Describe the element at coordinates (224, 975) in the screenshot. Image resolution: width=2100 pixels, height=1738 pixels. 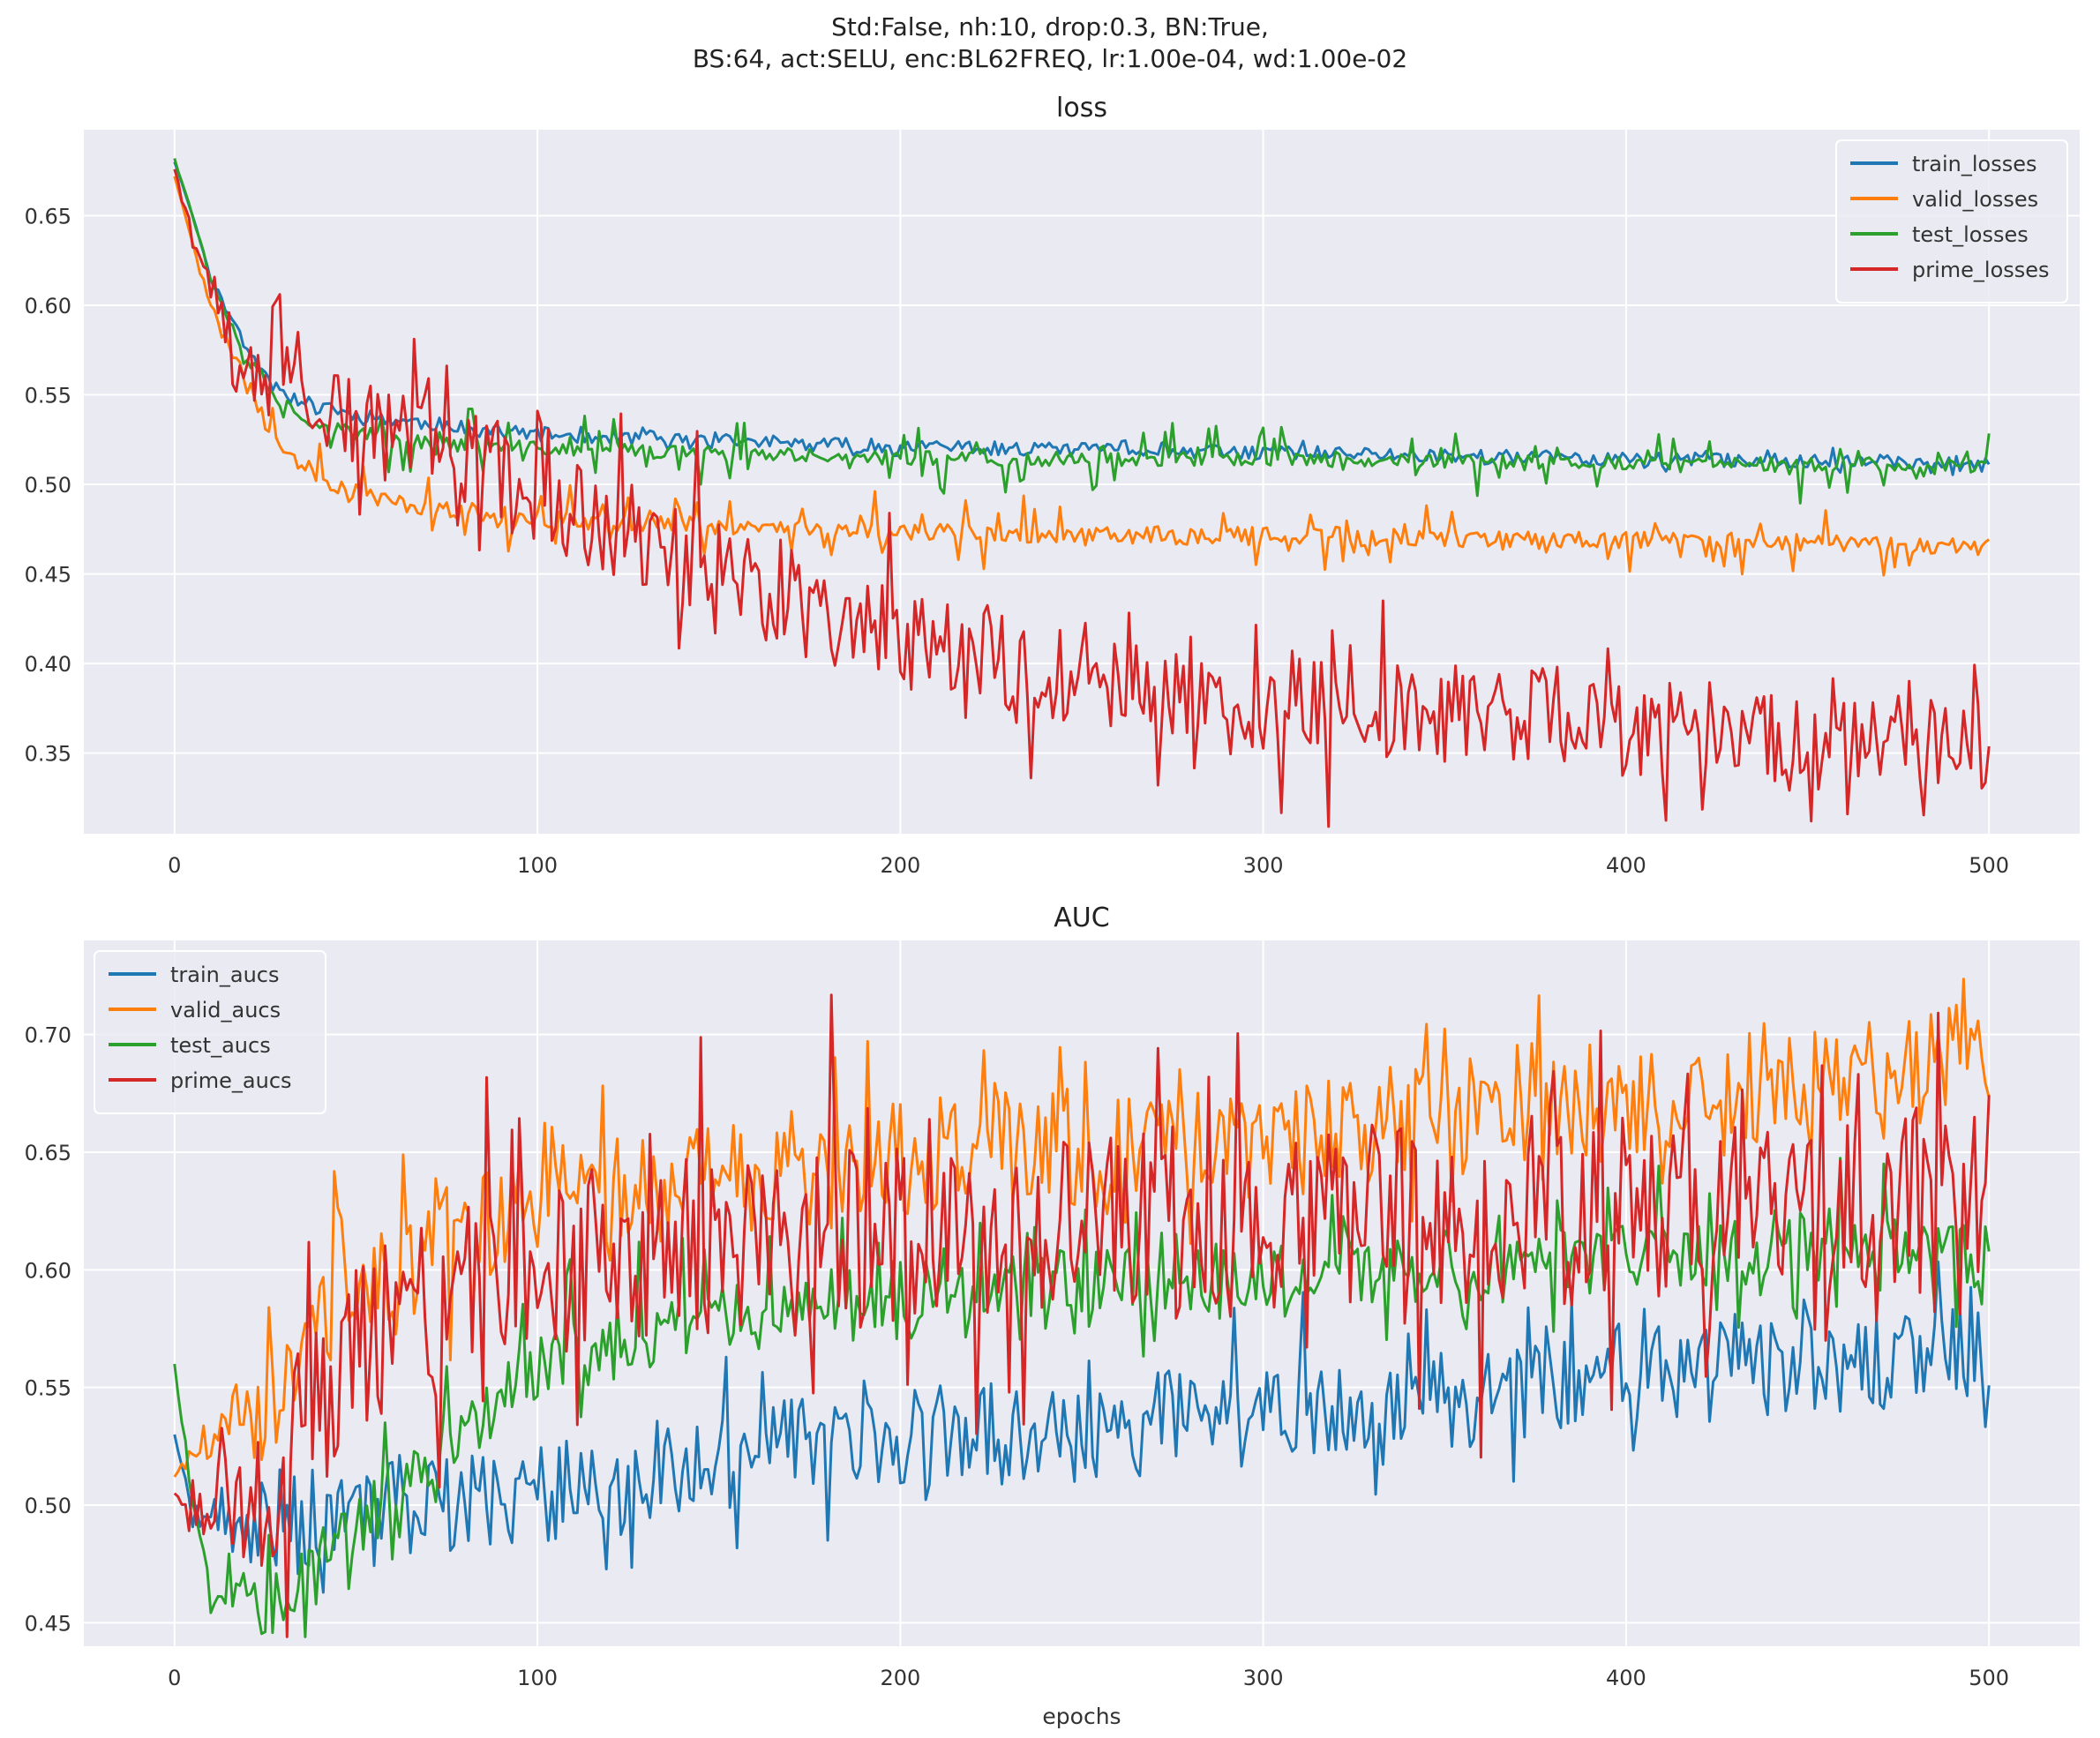
I see `legend-entry: train_aucs` at that location.